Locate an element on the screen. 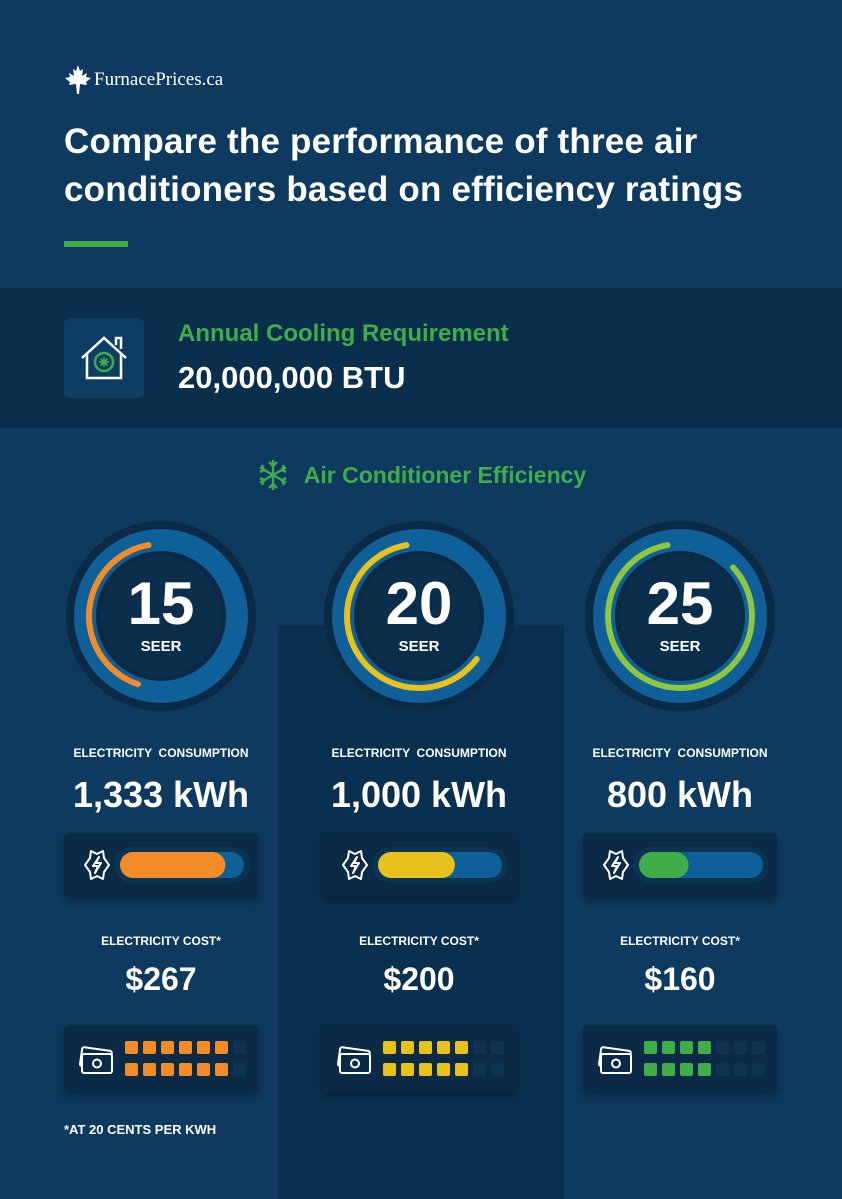 The height and width of the screenshot is (1199, 842). consumption-value: 1,000 kWh is located at coordinates (419, 794).